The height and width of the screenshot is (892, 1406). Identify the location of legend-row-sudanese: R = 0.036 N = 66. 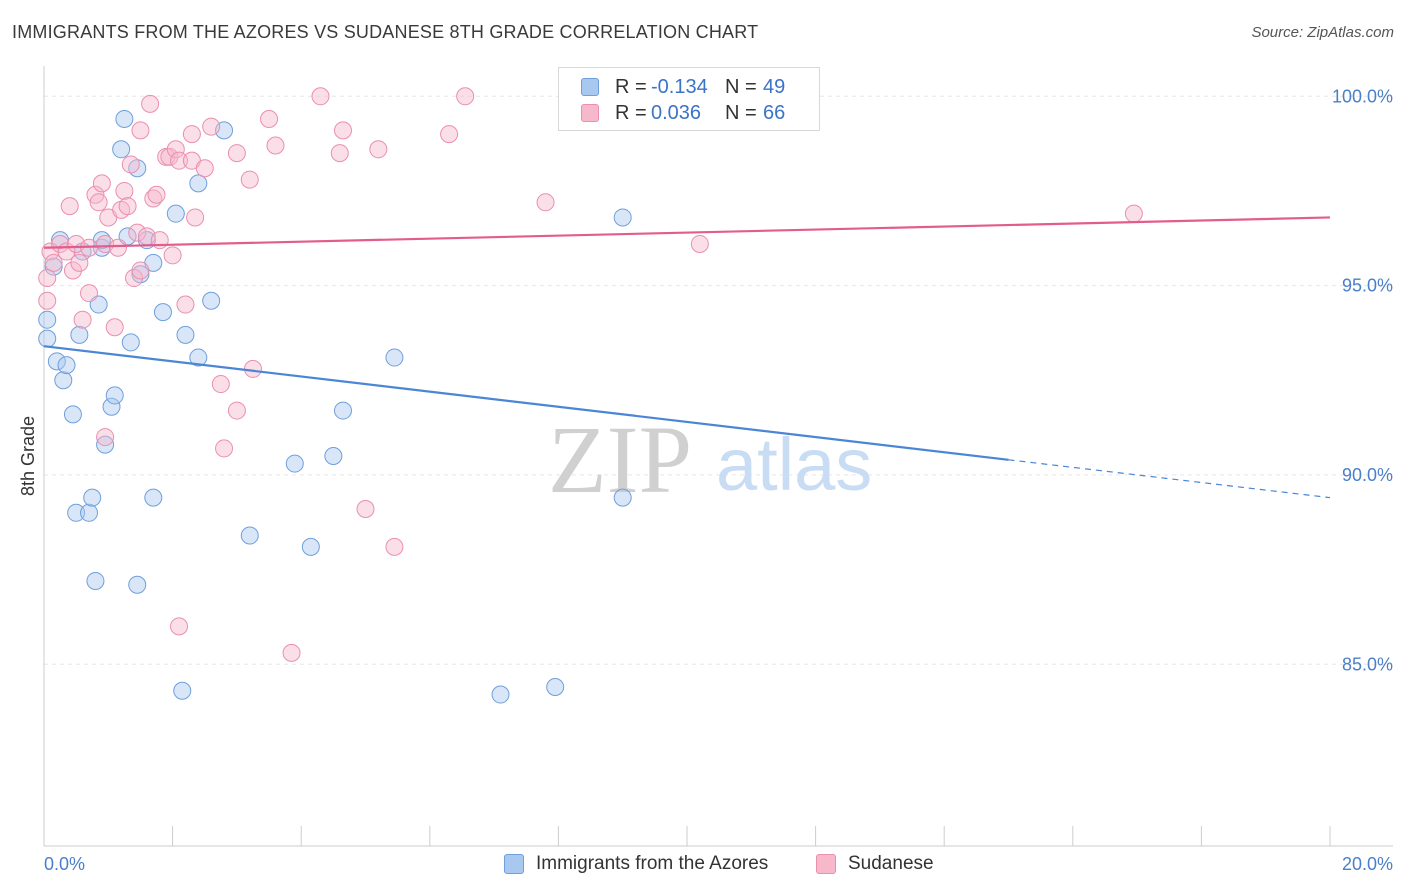
(683, 113).